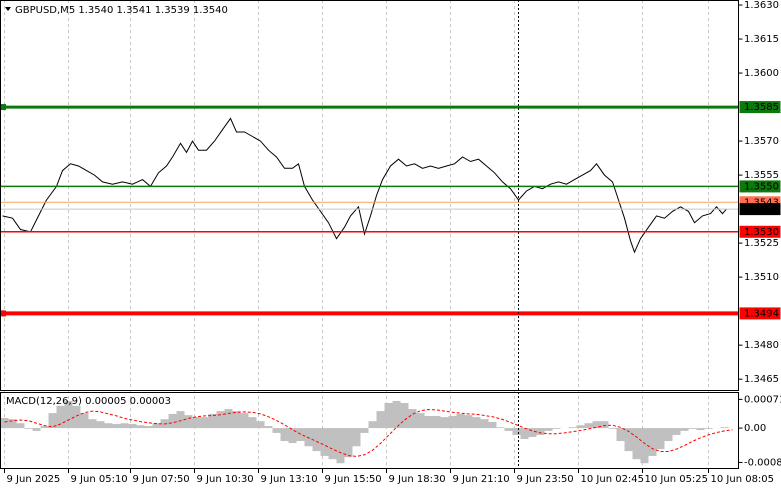 This screenshot has height=489, width=781. Describe the element at coordinates (417, 479) in the screenshot. I see `x-tick-label: 9 Jun 18:30` at that location.